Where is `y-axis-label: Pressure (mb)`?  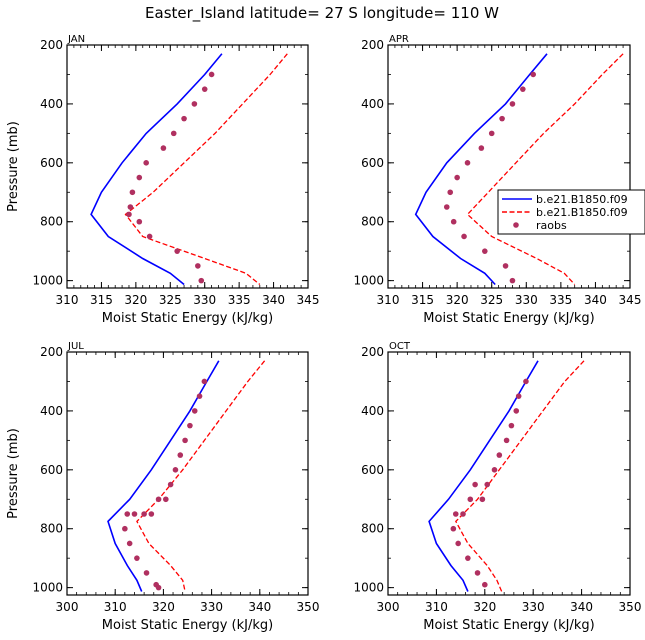
y-axis-label: Pressure (mb) is located at coordinates (13, 473).